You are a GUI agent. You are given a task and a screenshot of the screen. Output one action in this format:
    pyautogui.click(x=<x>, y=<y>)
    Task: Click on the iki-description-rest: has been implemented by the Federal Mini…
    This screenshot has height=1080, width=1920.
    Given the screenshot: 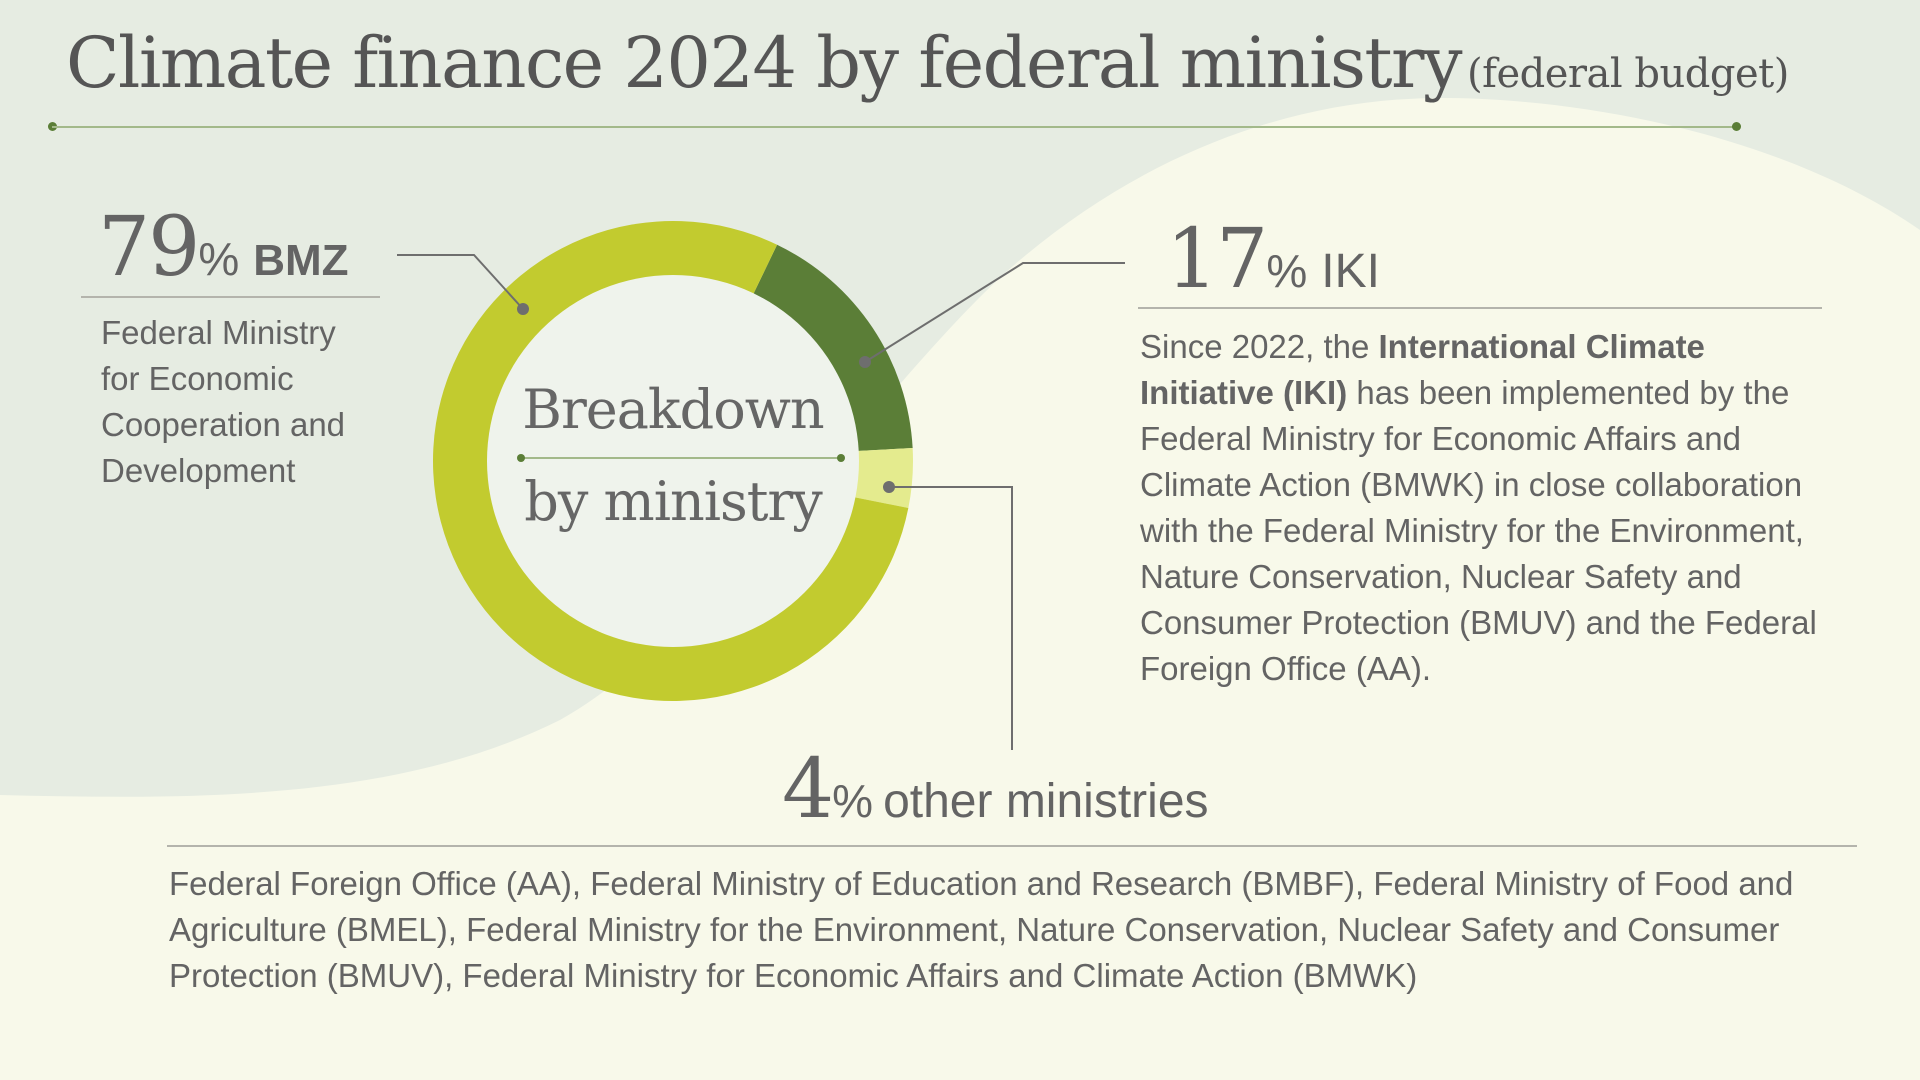 What is the action you would take?
    pyautogui.click(x=1478, y=530)
    